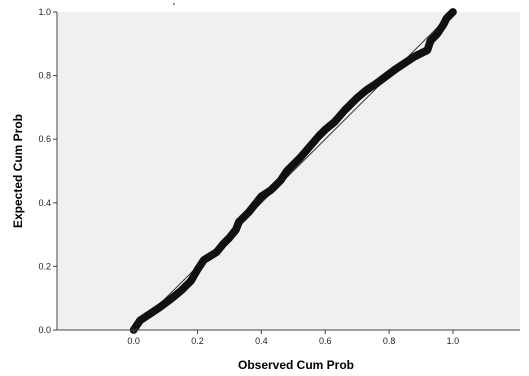  I want to click on y-tick-label: 0.0, so click(44, 330).